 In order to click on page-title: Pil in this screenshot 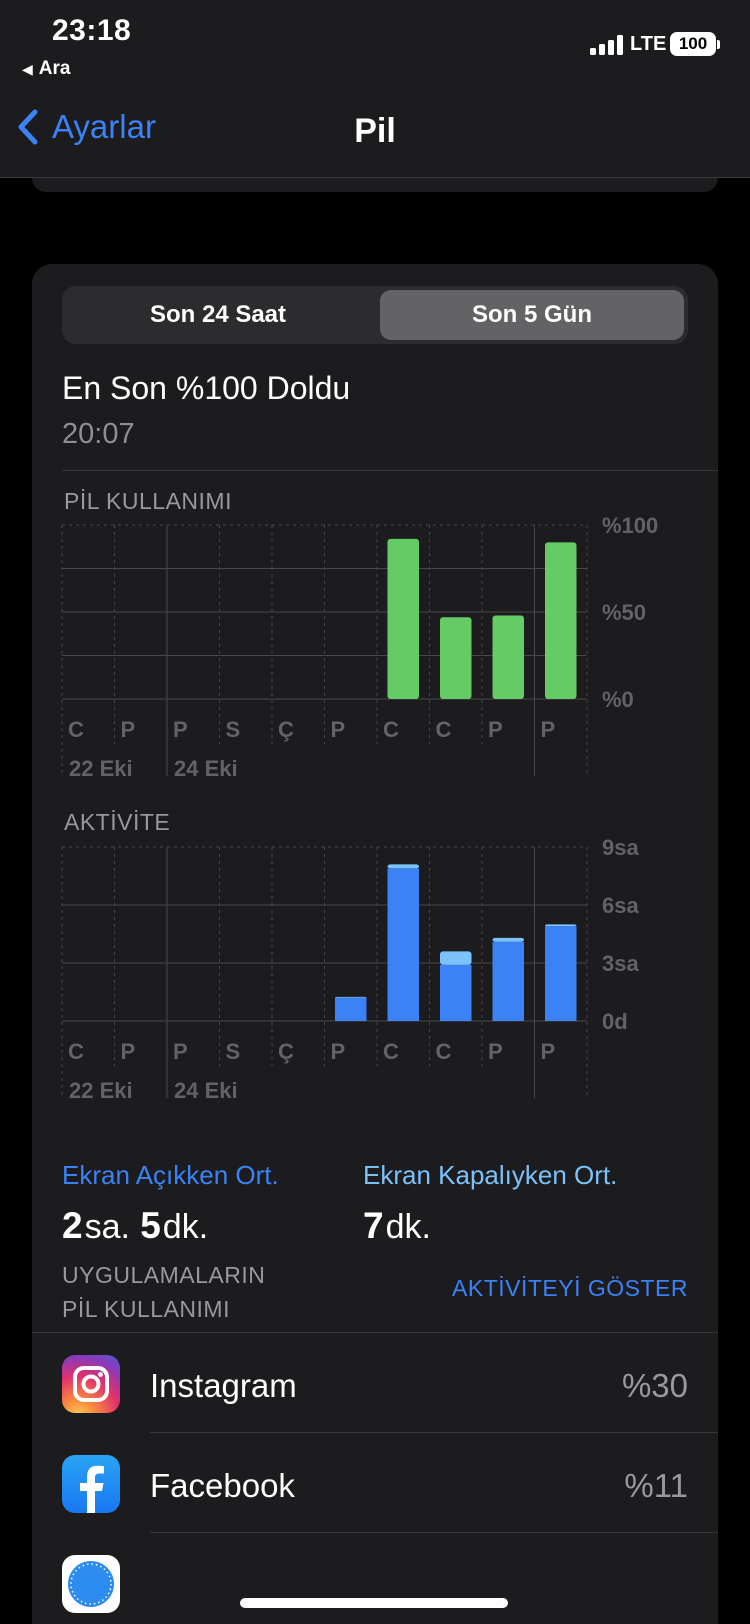, I will do `click(375, 131)`.